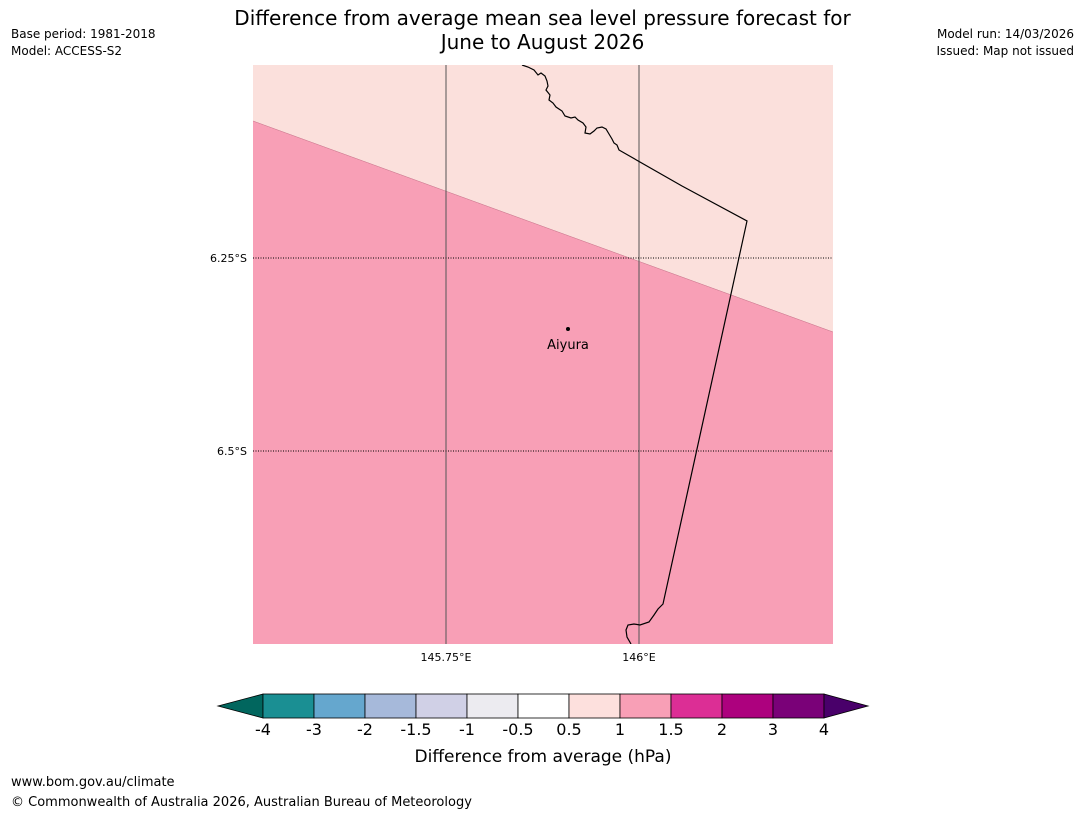  Describe the element at coordinates (1005, 51) in the screenshot. I see `issued-text: Issued: Map not issued` at that location.